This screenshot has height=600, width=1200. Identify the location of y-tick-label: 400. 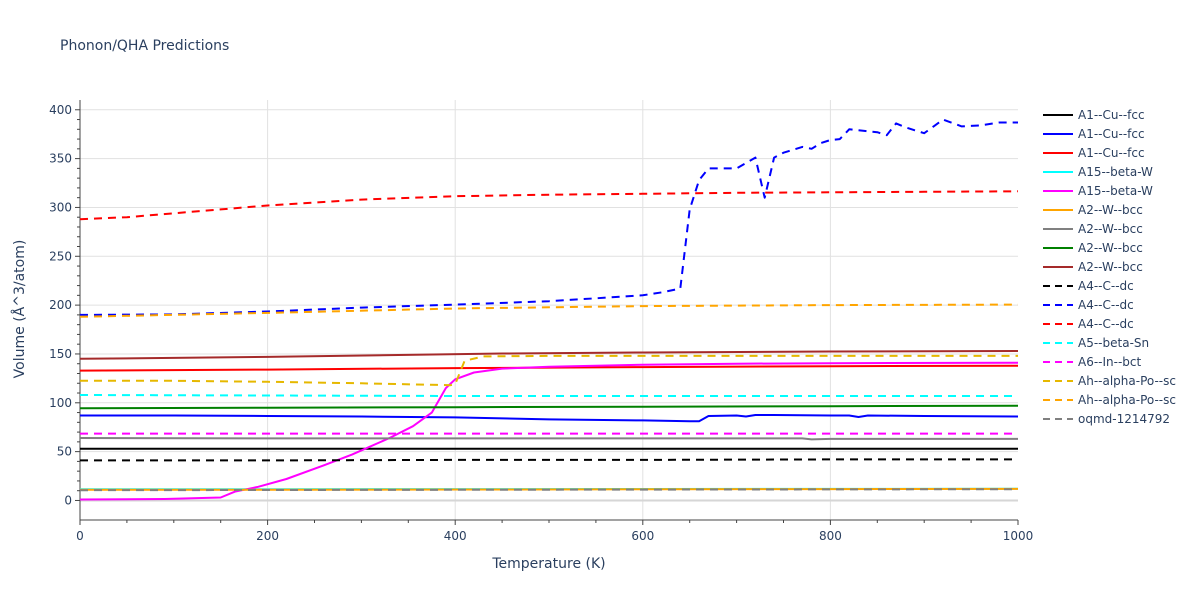
(60, 110).